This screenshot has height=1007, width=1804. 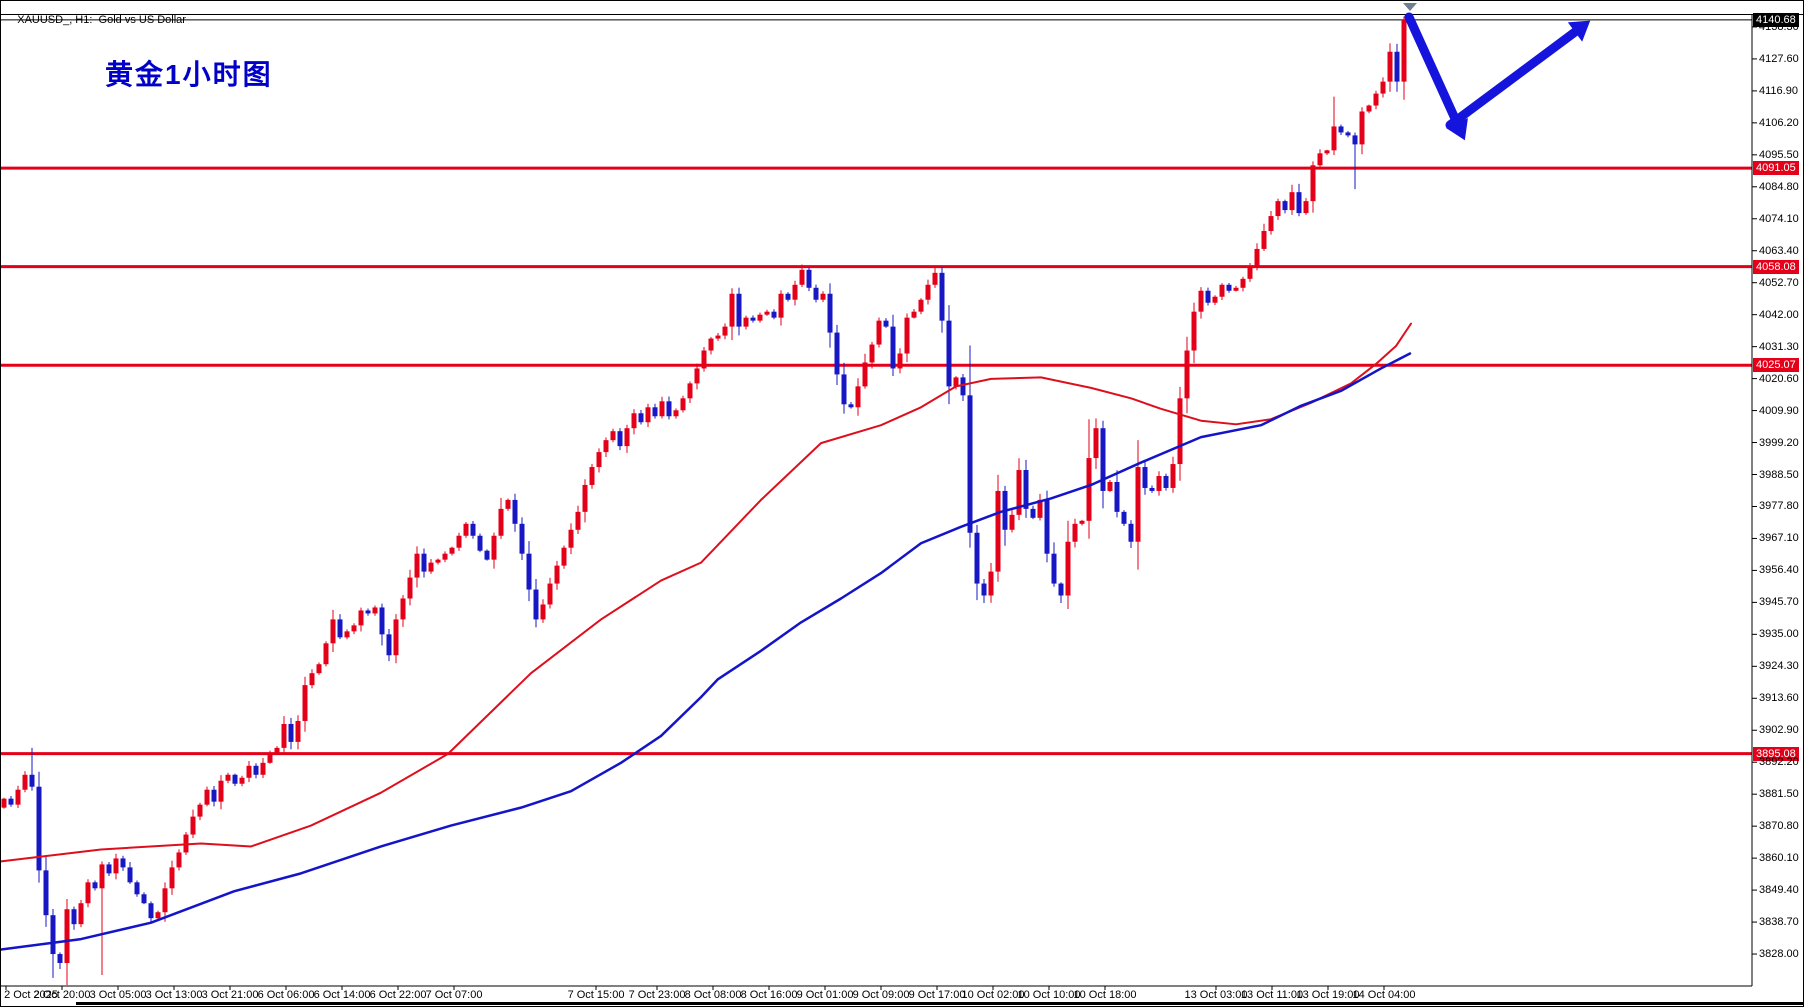 What do you see at coordinates (1776, 365) in the screenshot?
I see `sr-level-badge: 4025.07` at bounding box center [1776, 365].